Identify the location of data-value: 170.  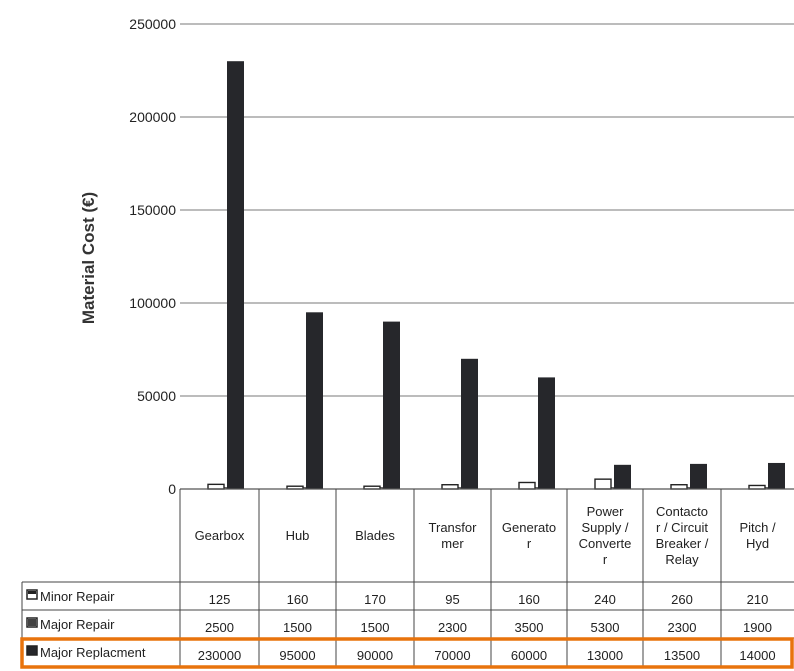
(375, 599).